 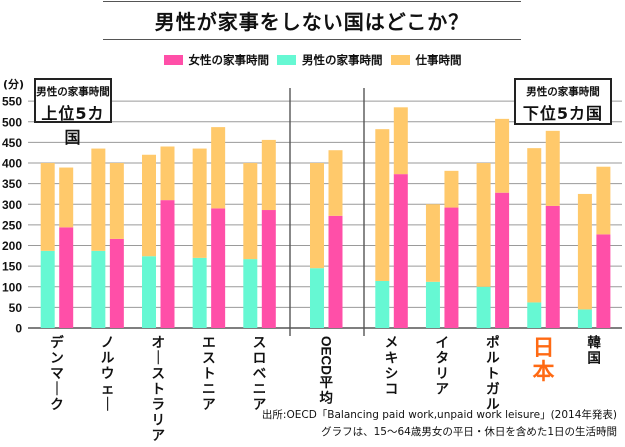 I want to click on x-tick-label: 平均, so click(x=327, y=391).